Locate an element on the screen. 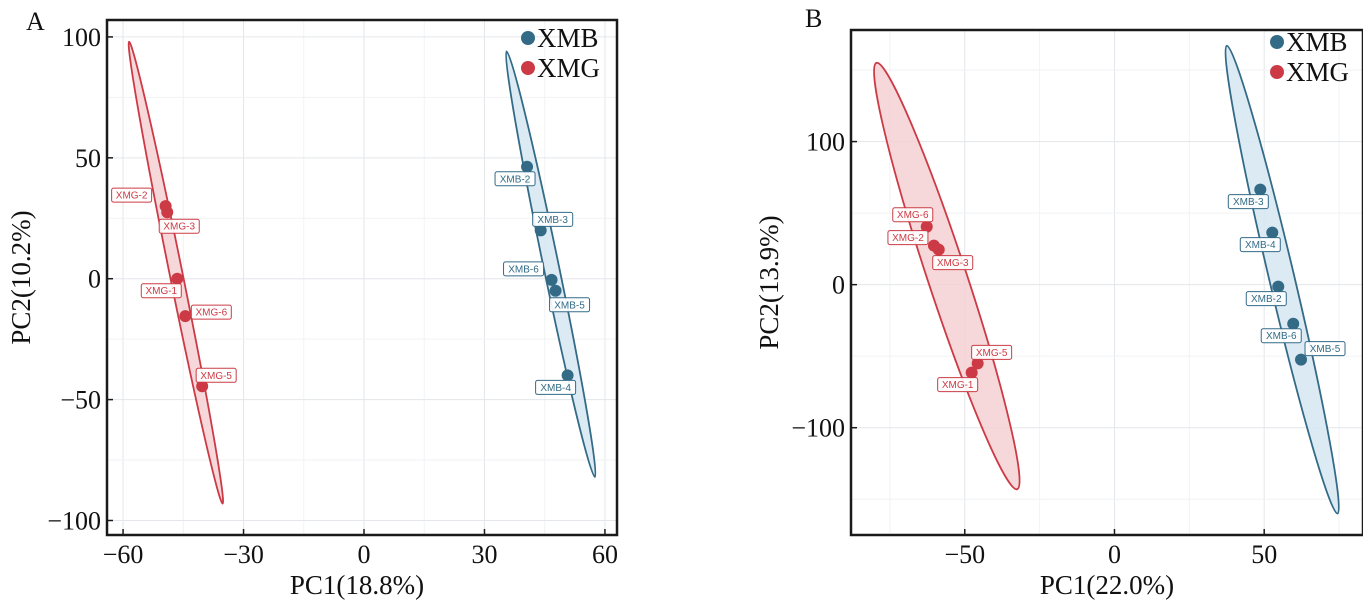 Image resolution: width=1363 pixels, height=608 pixels. x-tick-label: −30 is located at coordinates (243, 554).